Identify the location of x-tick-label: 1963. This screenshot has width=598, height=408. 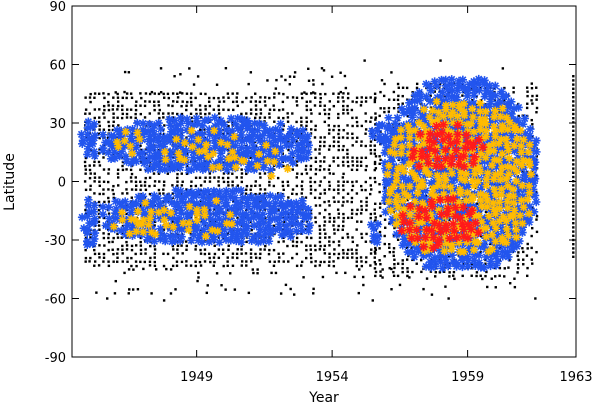
(575, 377).